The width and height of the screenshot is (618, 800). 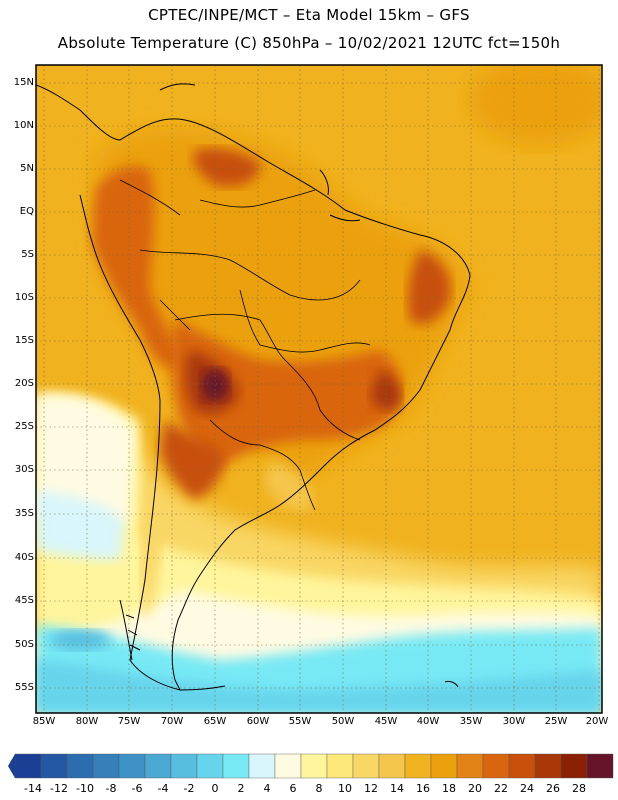 What do you see at coordinates (27, 168) in the screenshot?
I see `lat-label: 5N` at bounding box center [27, 168].